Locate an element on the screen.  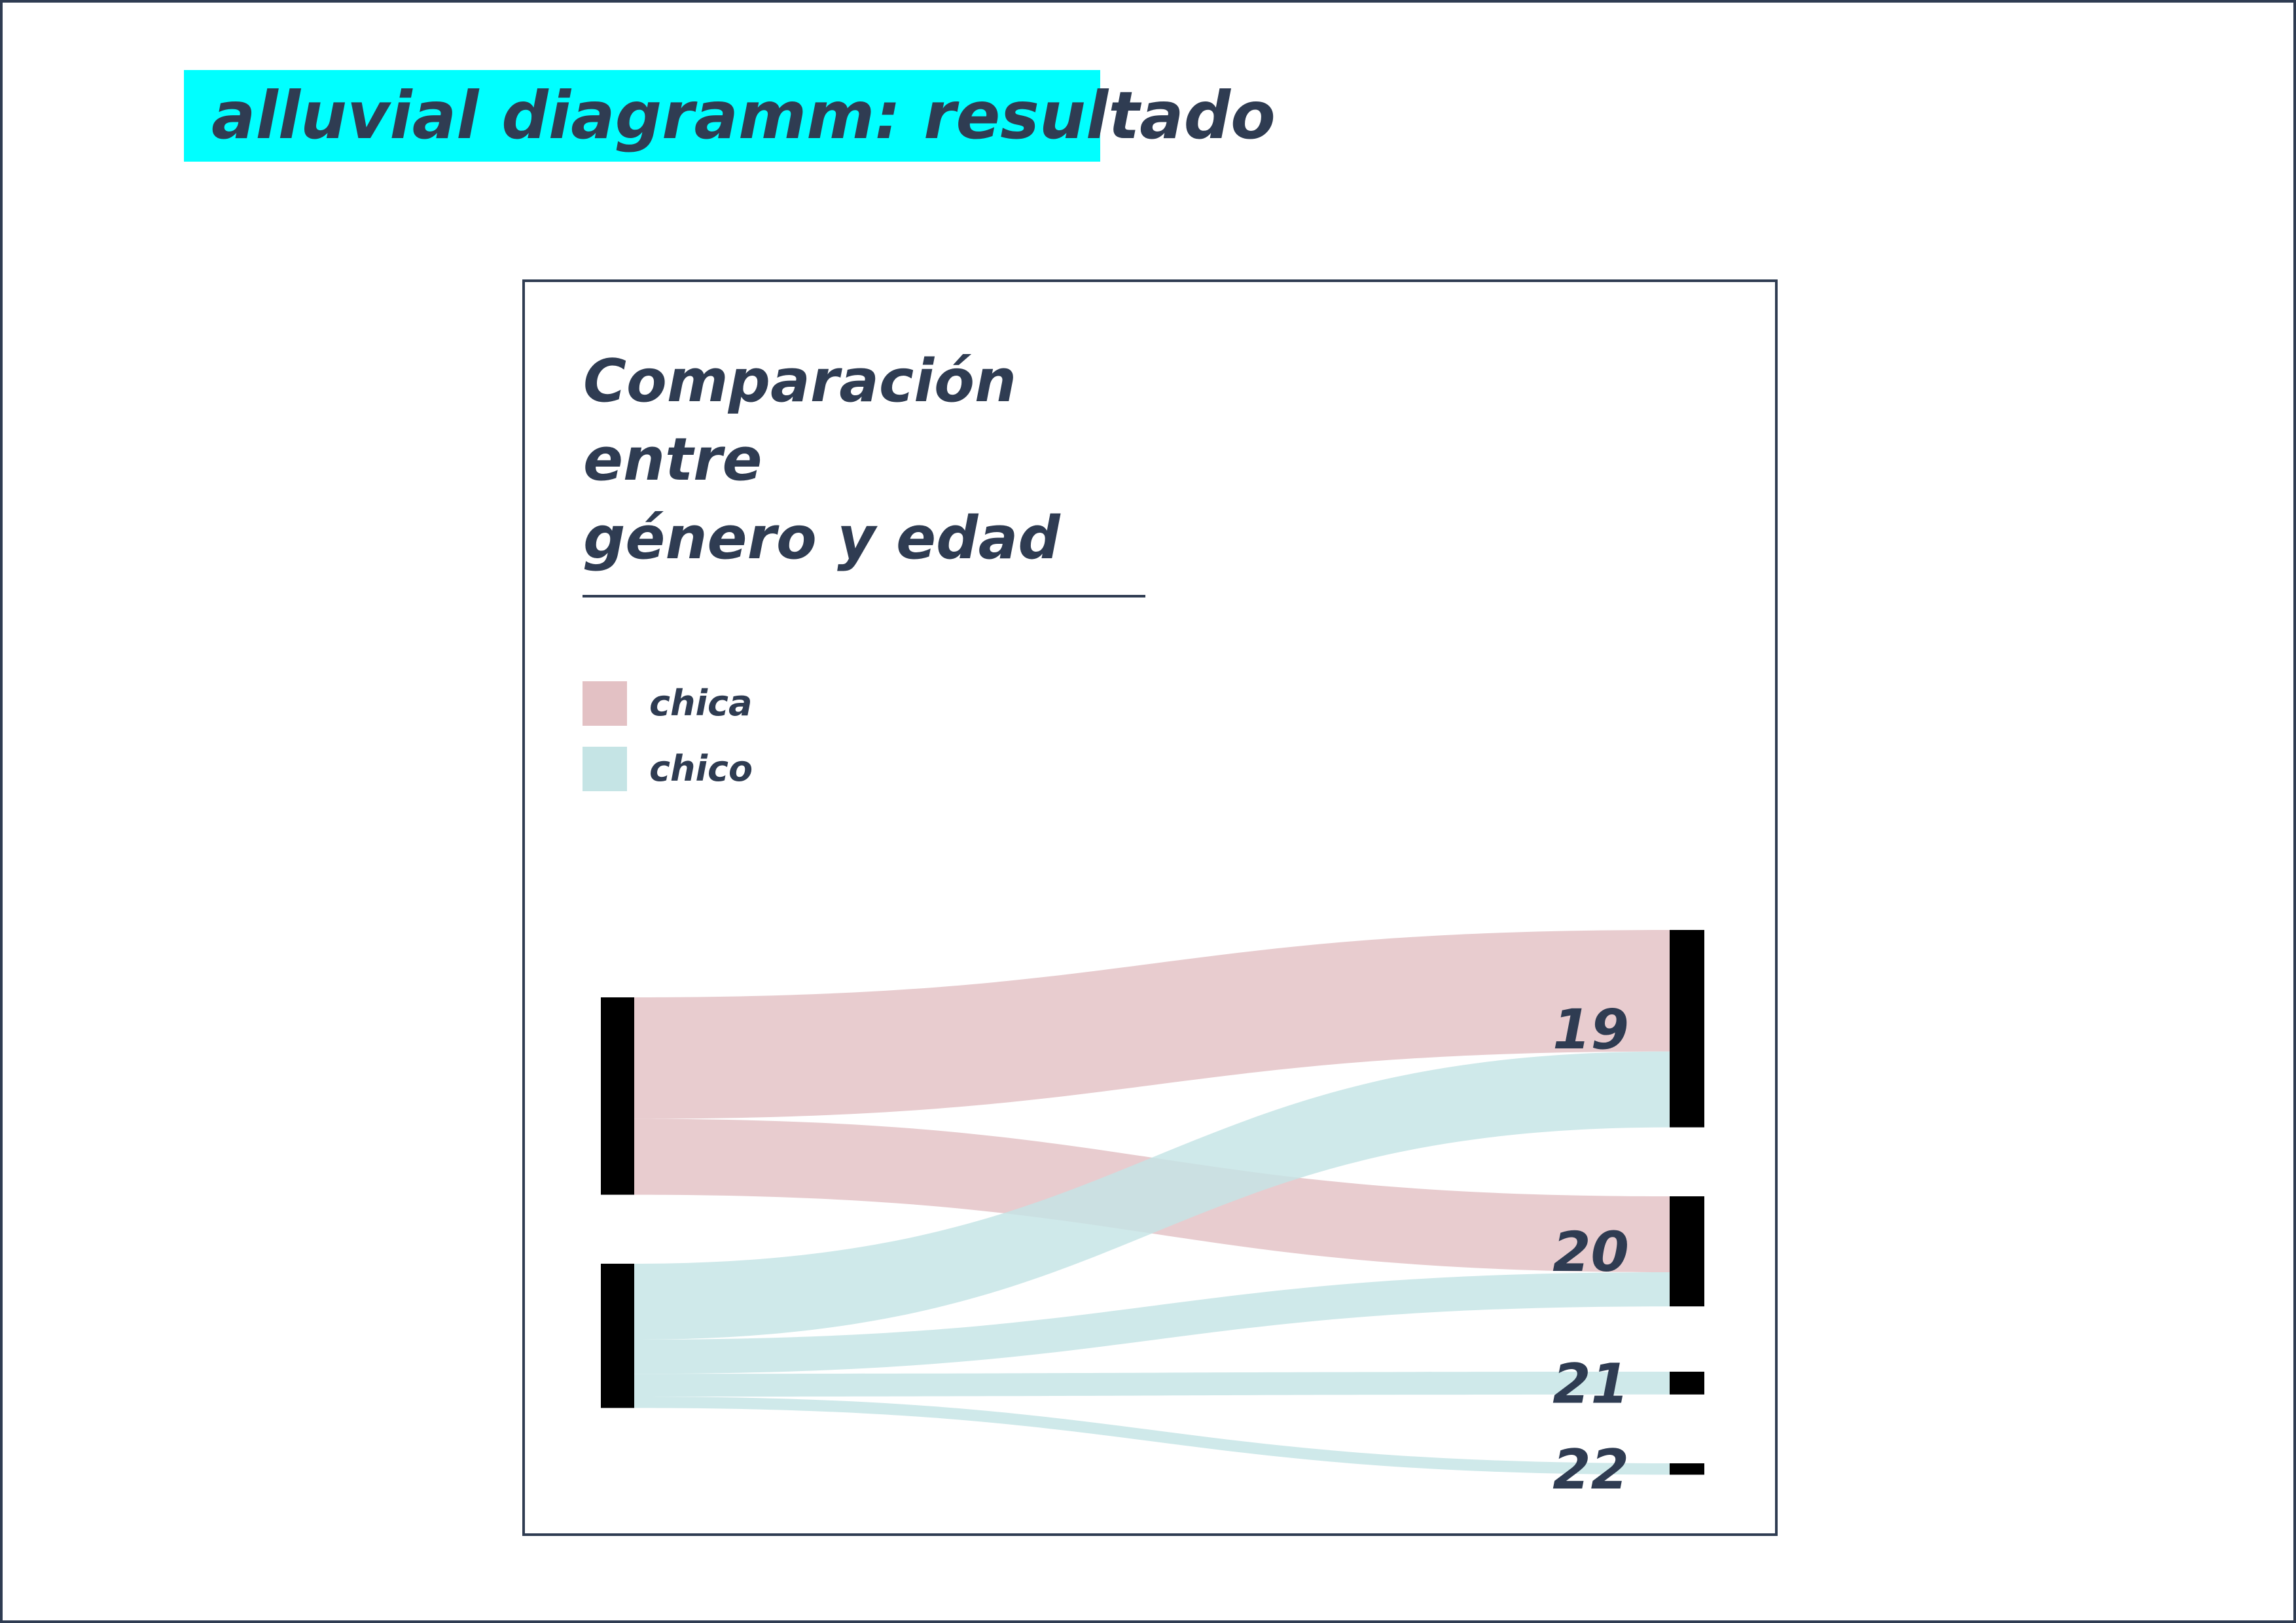
slide-title: alluvial diagramm: resultado is located at coordinates (743, 115).